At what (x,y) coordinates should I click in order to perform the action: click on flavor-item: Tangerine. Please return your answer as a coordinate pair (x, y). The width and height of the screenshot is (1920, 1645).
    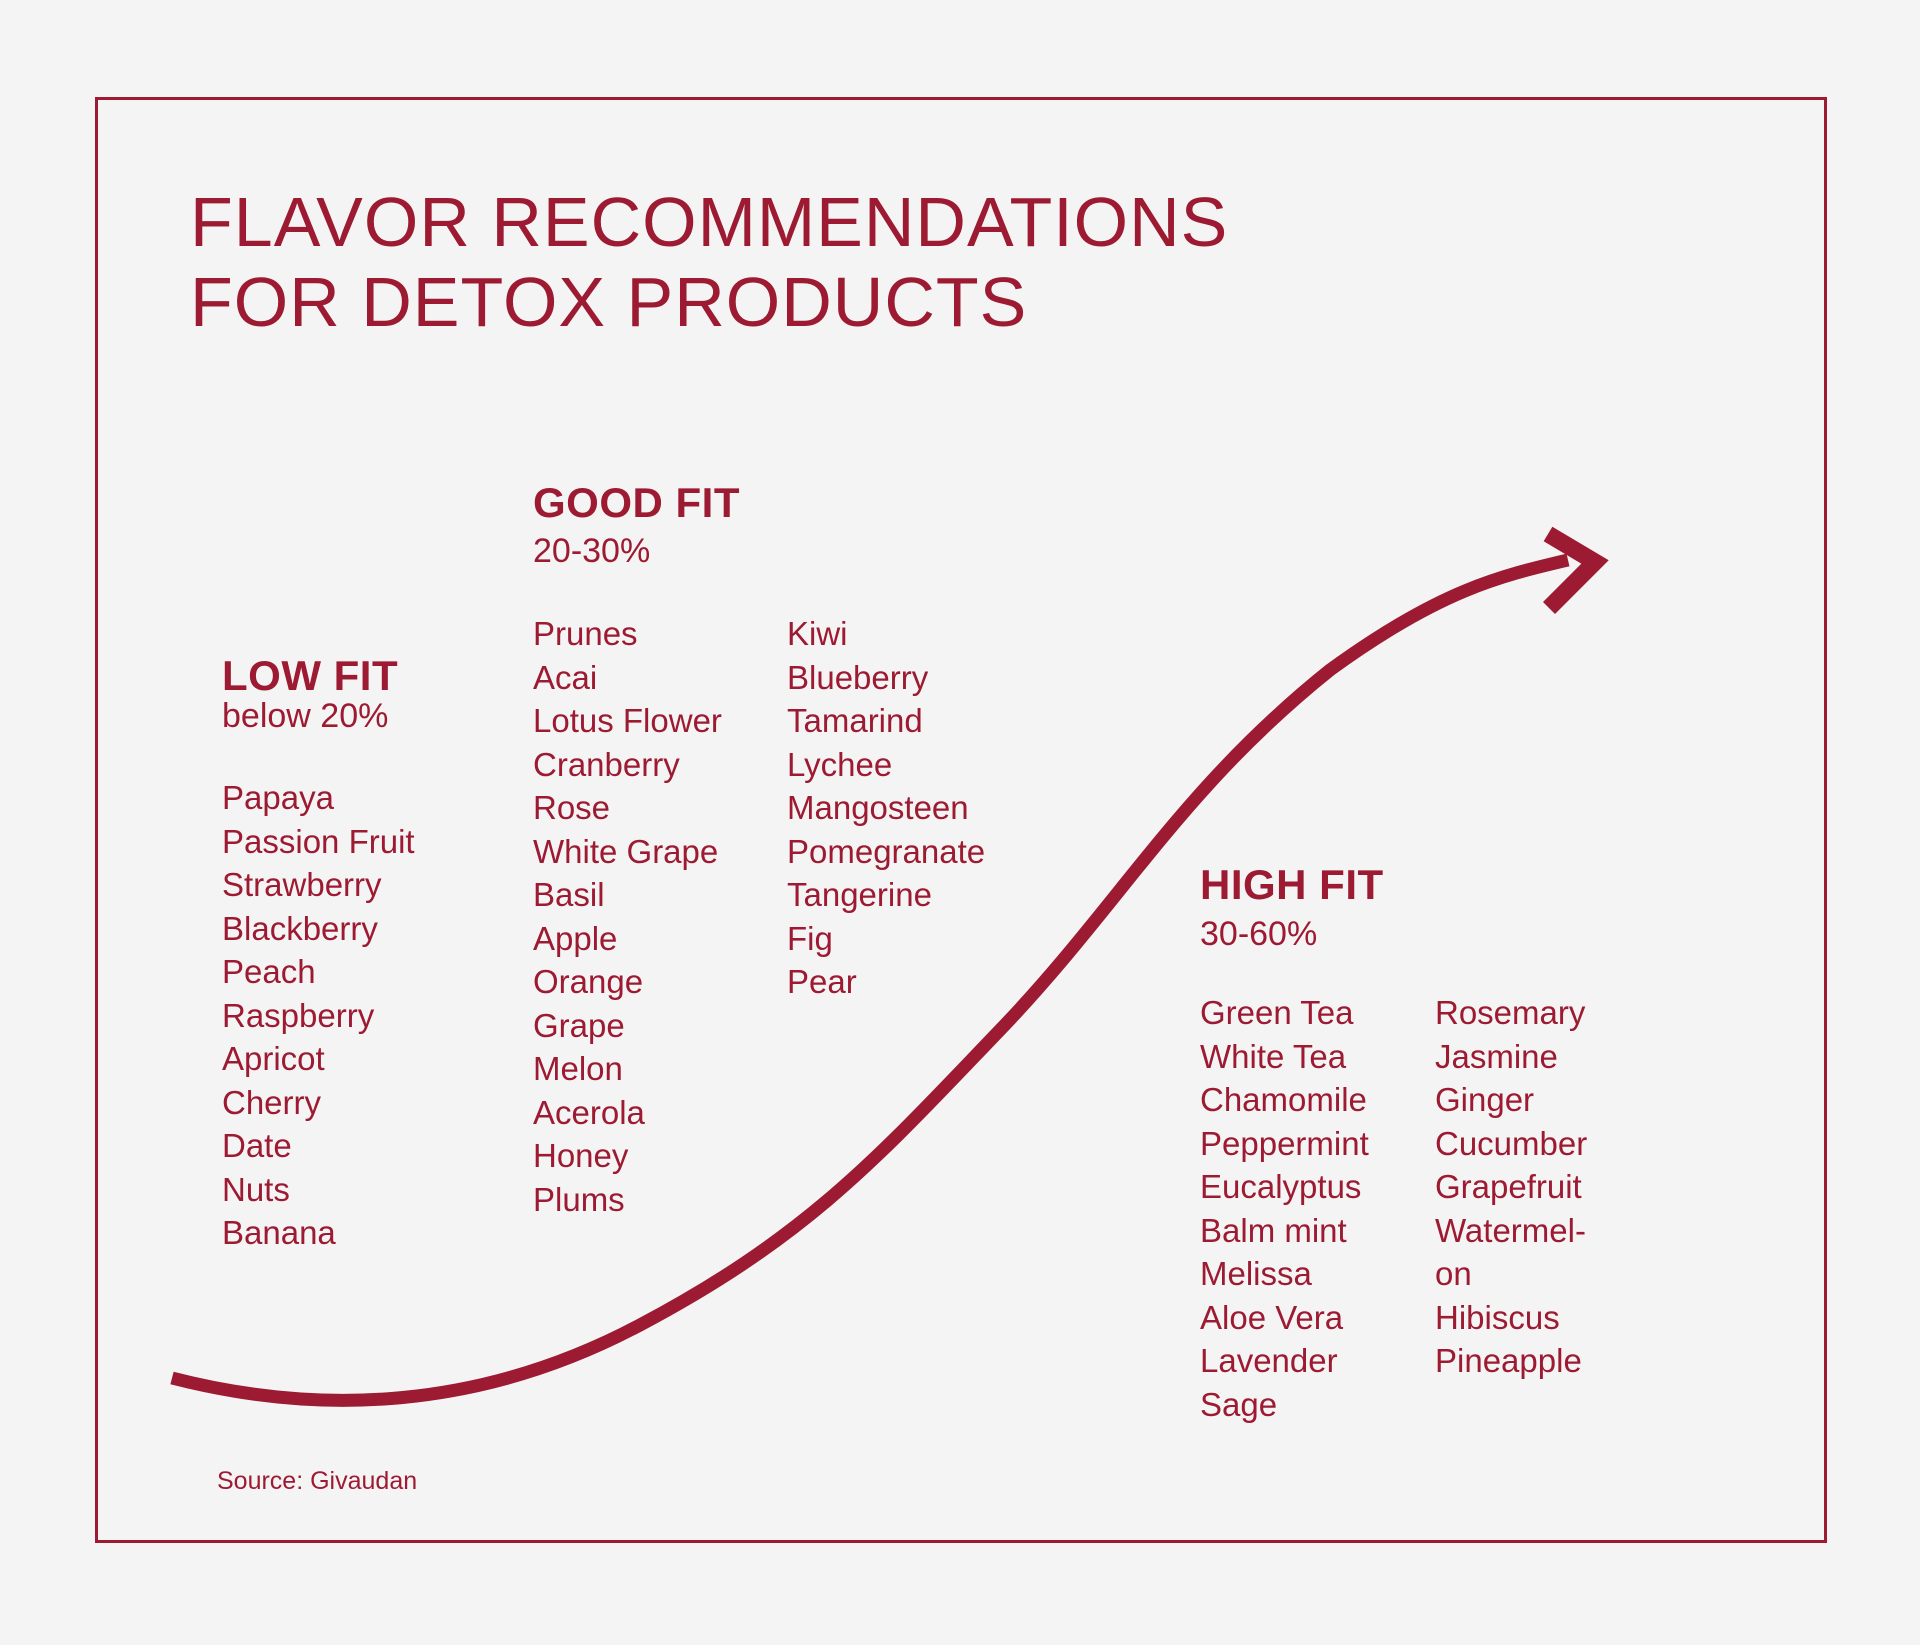
    Looking at the image, I should click on (859, 894).